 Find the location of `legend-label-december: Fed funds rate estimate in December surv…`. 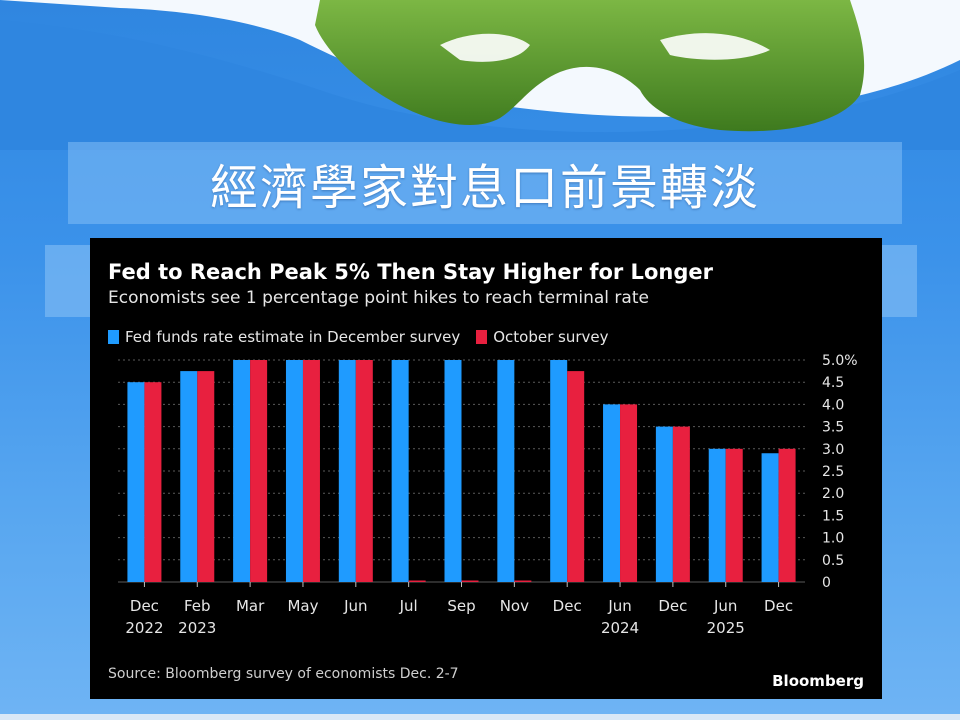

legend-label-december: Fed funds rate estimate in December surv… is located at coordinates (293, 337).